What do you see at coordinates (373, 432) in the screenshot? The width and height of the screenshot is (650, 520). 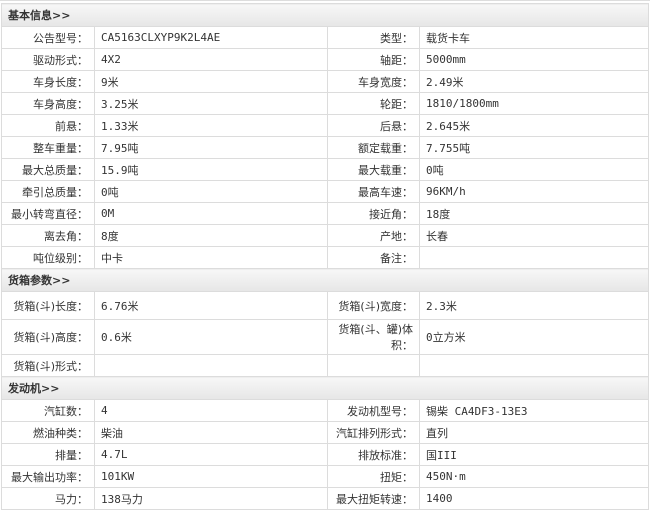 I see `spec-label: 汽缸排列形式：` at bounding box center [373, 432].